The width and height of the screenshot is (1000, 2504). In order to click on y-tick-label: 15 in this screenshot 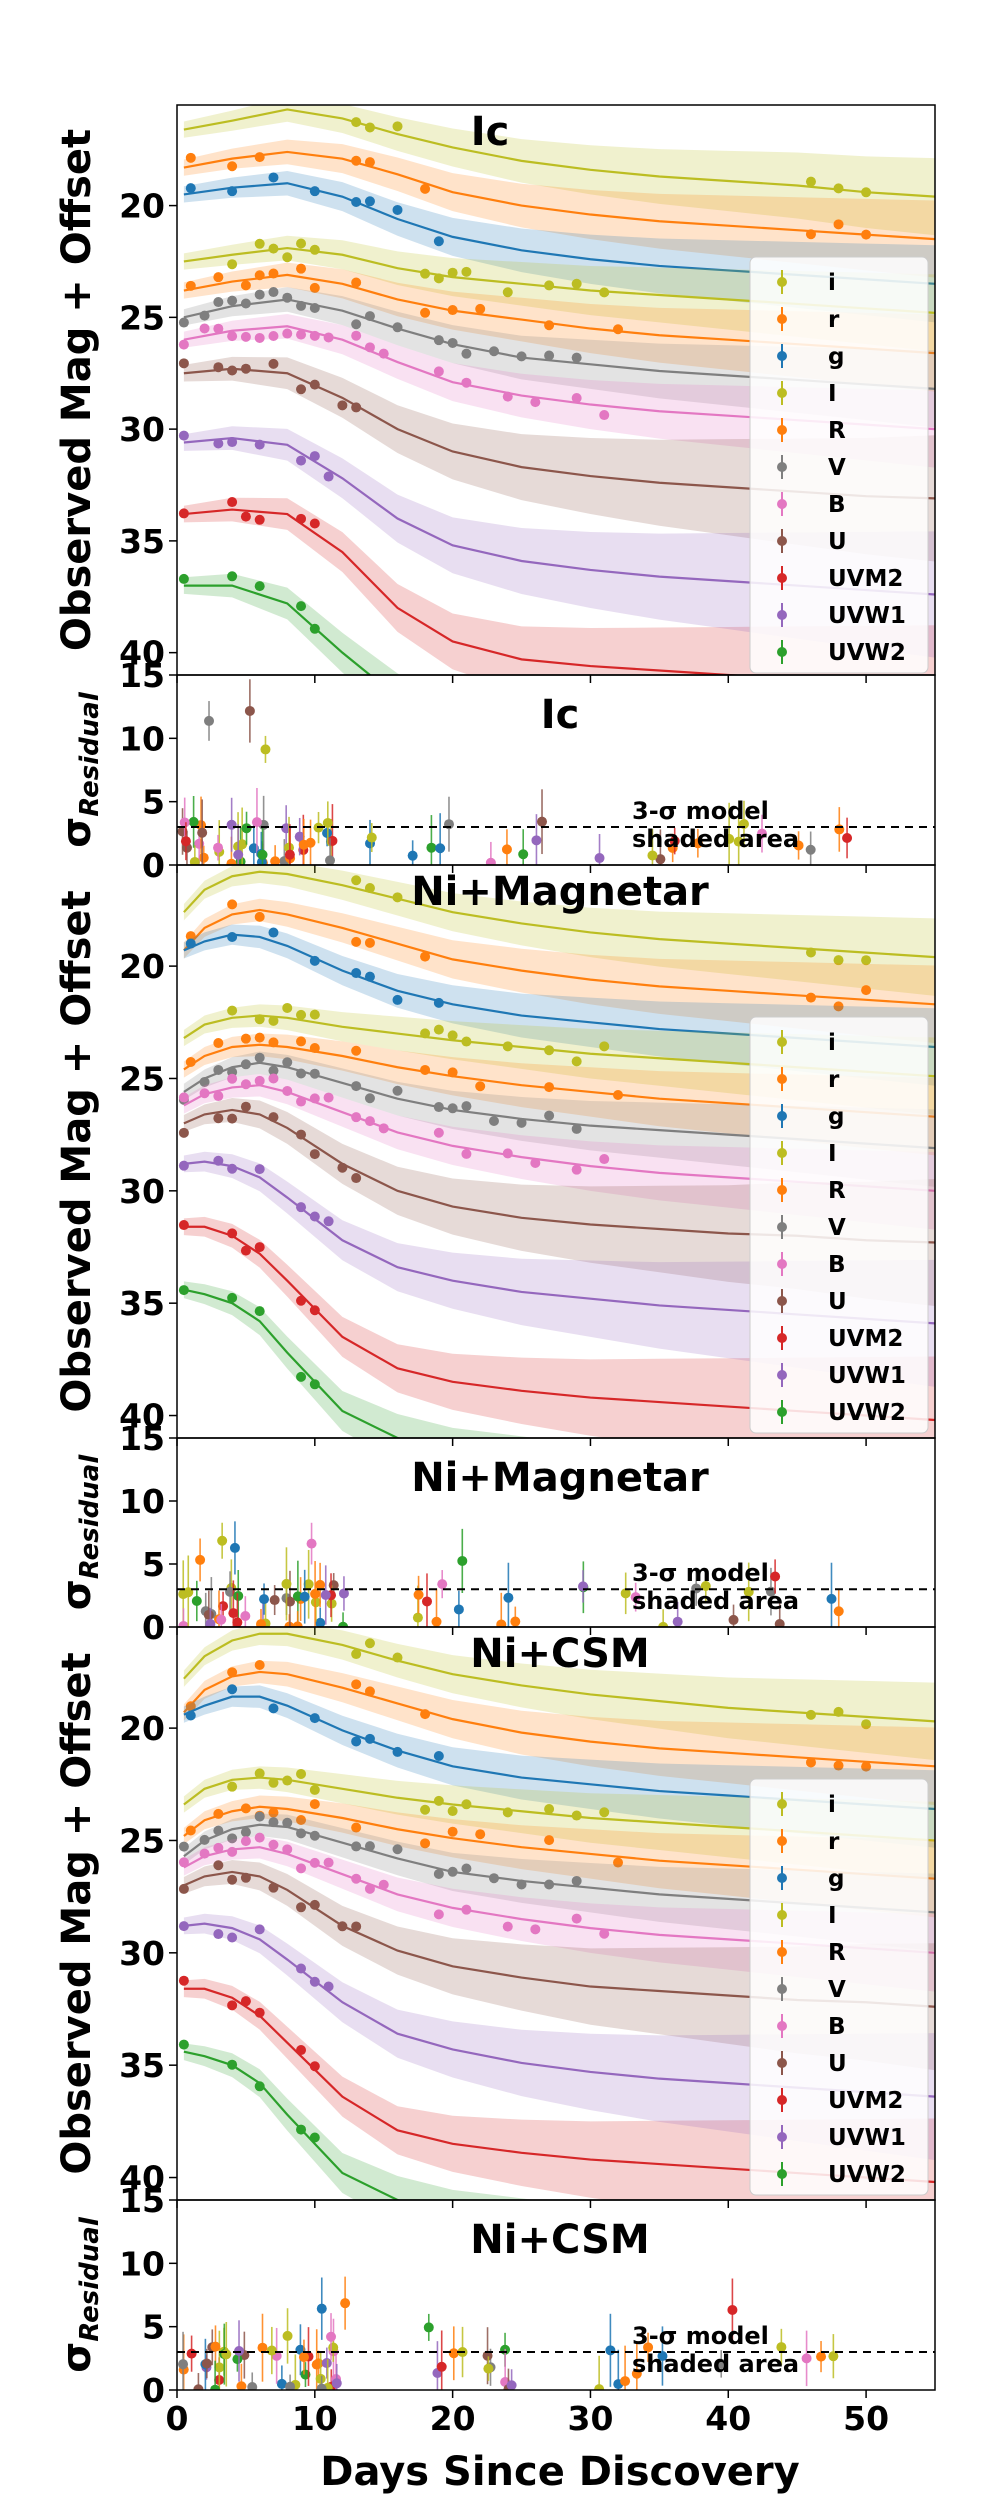, I will do `click(142, 2200)`.